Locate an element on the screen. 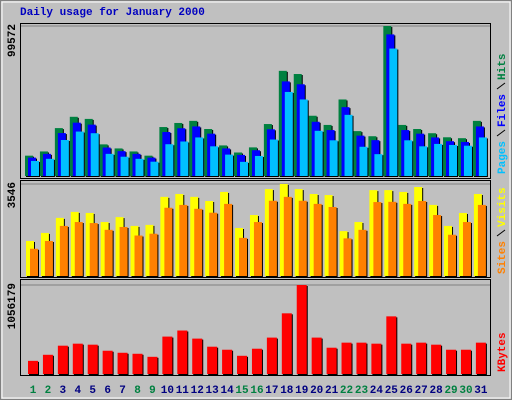 The width and height of the screenshot is (512, 400). x-tick-label: 29 is located at coordinates (450, 391).